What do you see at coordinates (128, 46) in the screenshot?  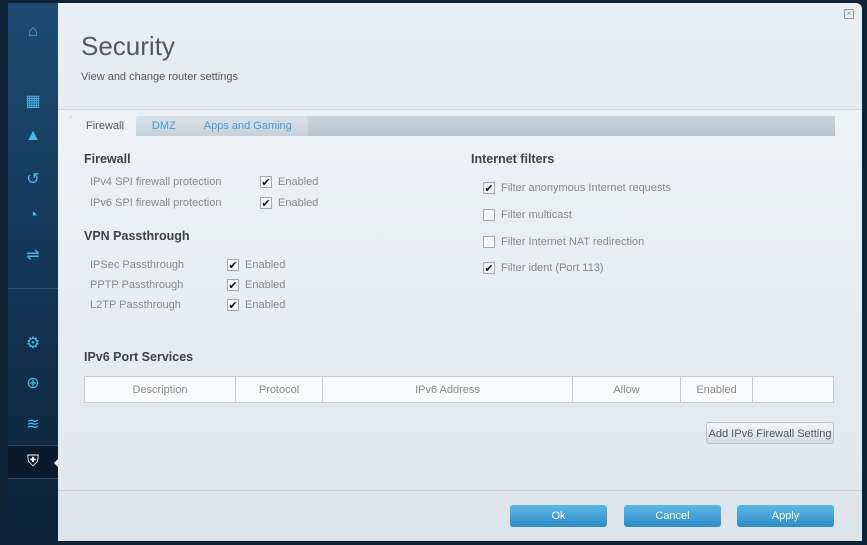 I see `page-title: Security` at bounding box center [128, 46].